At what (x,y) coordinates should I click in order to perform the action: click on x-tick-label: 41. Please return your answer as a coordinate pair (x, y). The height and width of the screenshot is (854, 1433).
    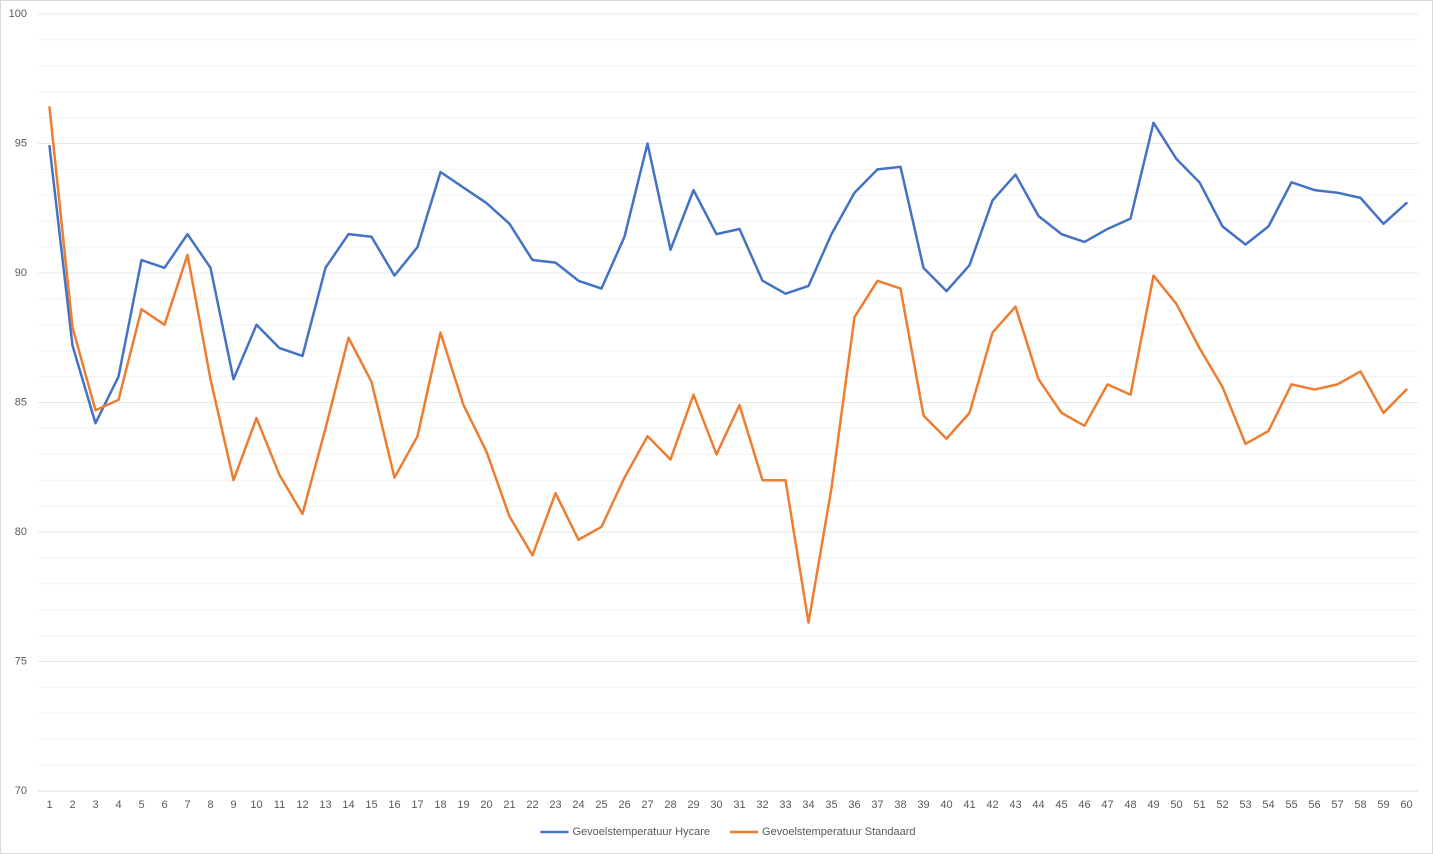
    Looking at the image, I should click on (969, 805).